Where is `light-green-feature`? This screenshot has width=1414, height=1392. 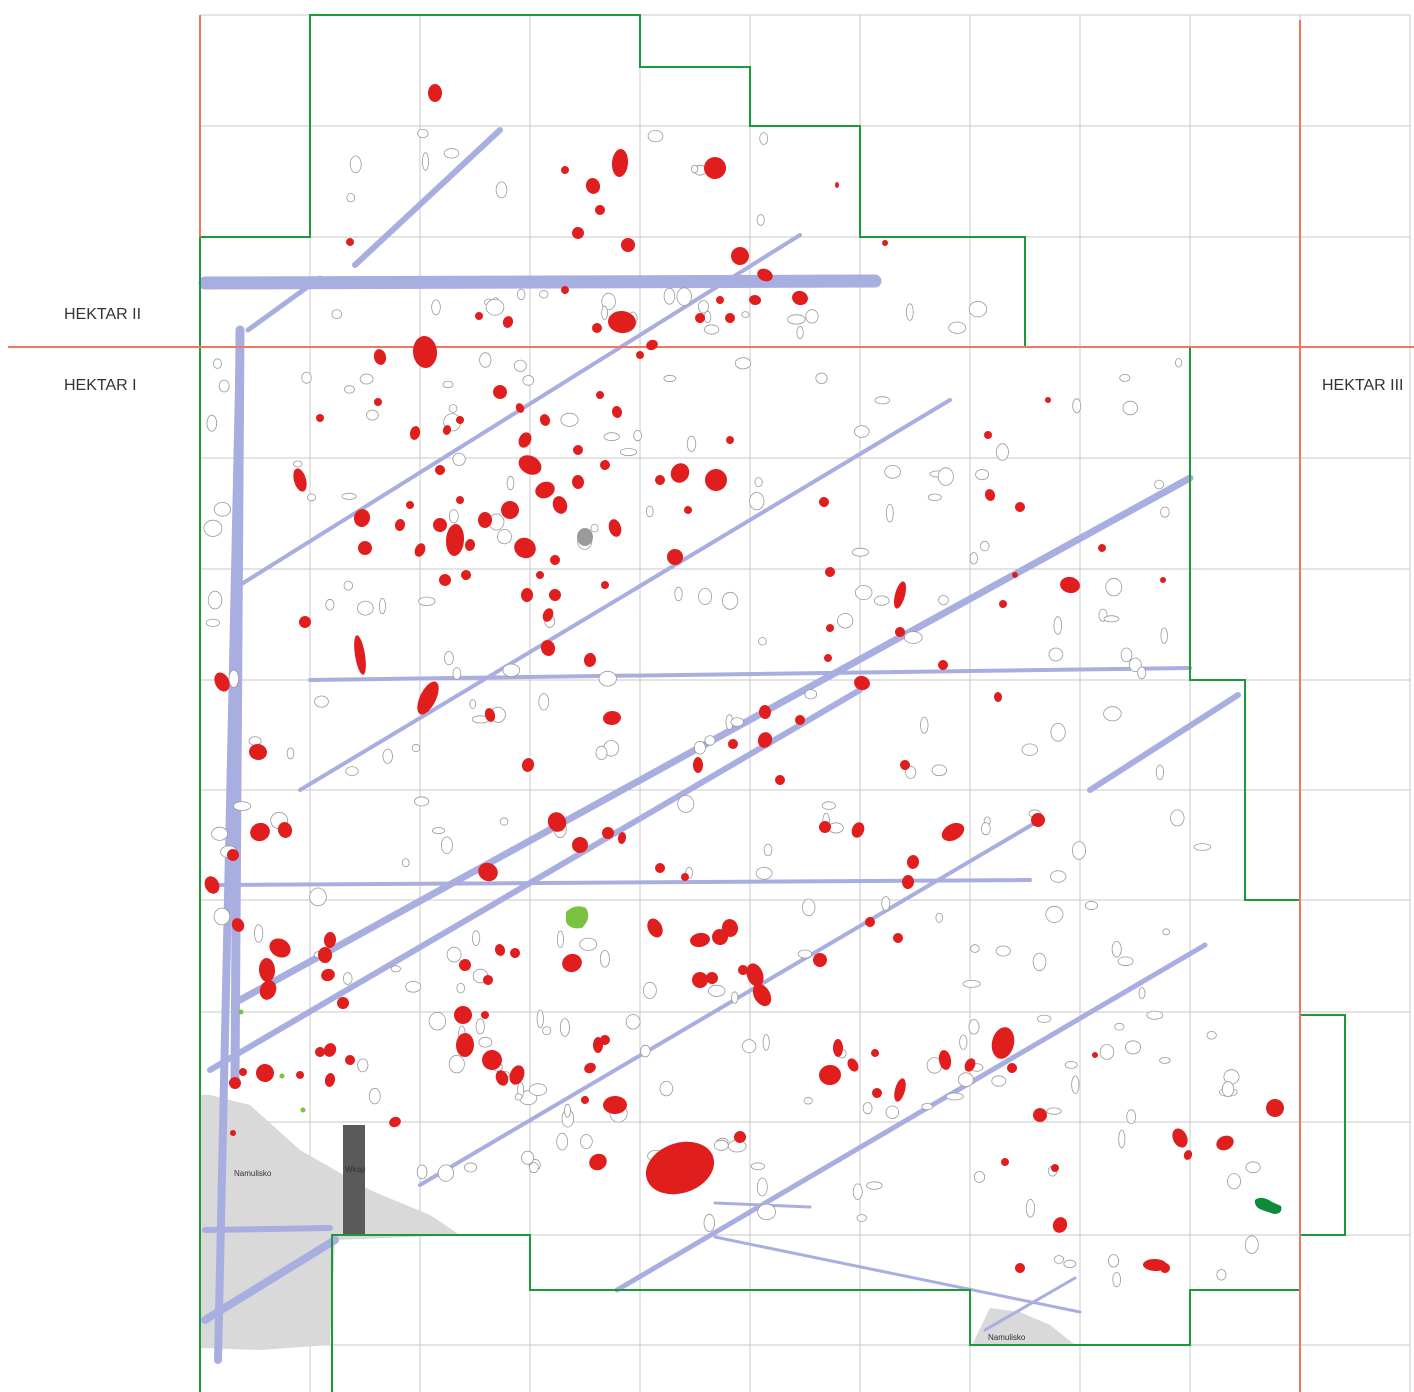 light-green-feature is located at coordinates (577, 917).